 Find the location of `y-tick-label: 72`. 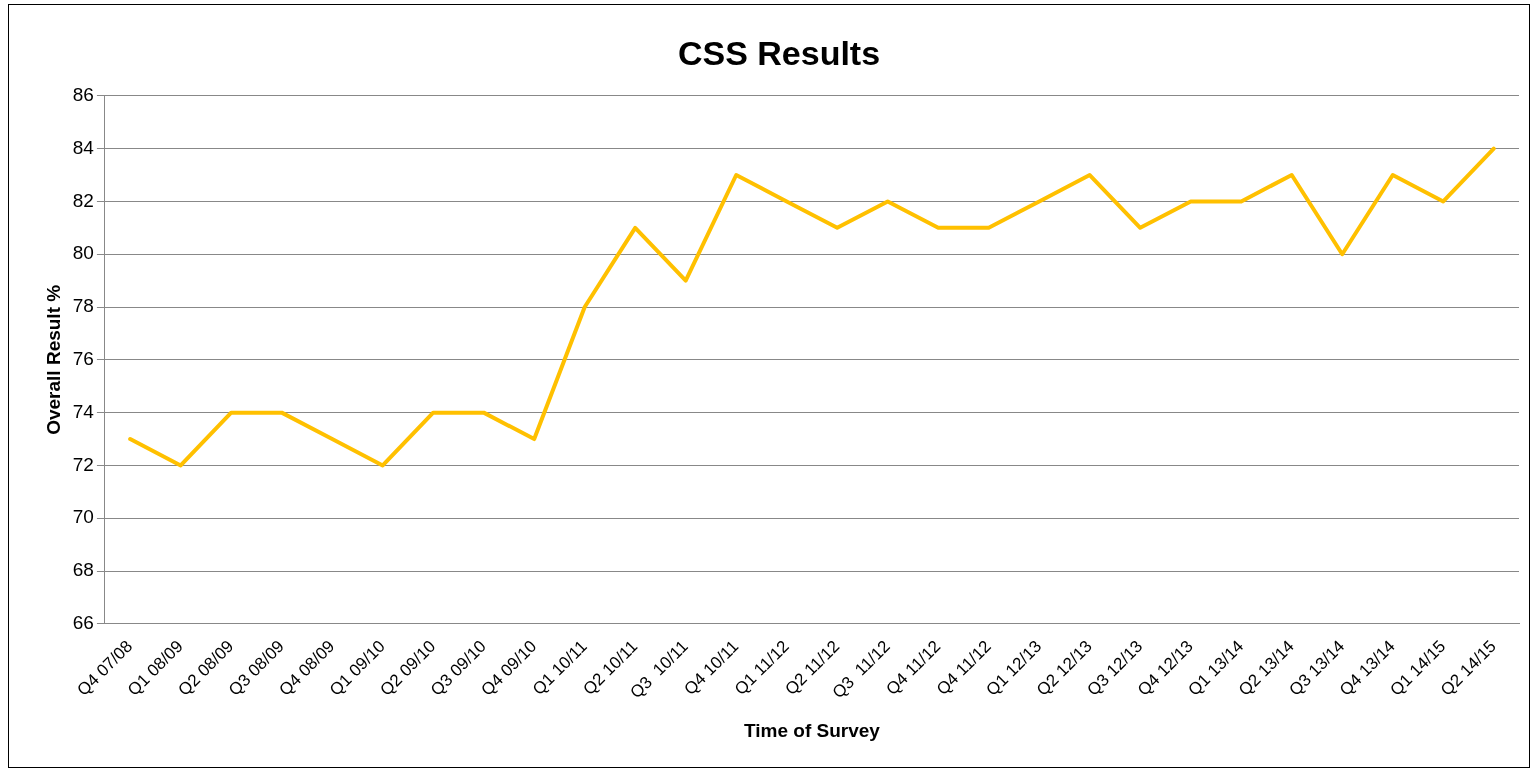

y-tick-label: 72 is located at coordinates (83, 464).